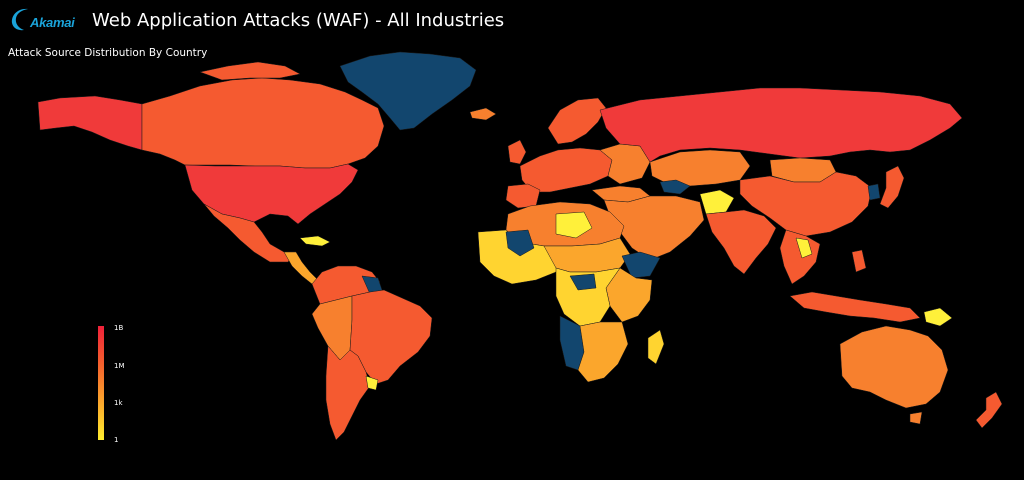 The image size is (1024, 480). I want to click on region-afghanistan, so click(717, 202).